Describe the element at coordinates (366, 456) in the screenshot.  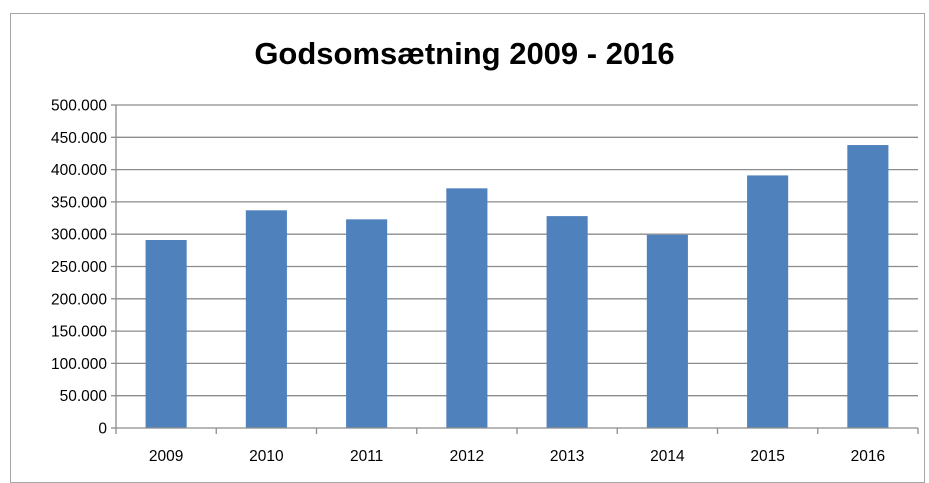
I see `x-tick-label: 2011` at that location.